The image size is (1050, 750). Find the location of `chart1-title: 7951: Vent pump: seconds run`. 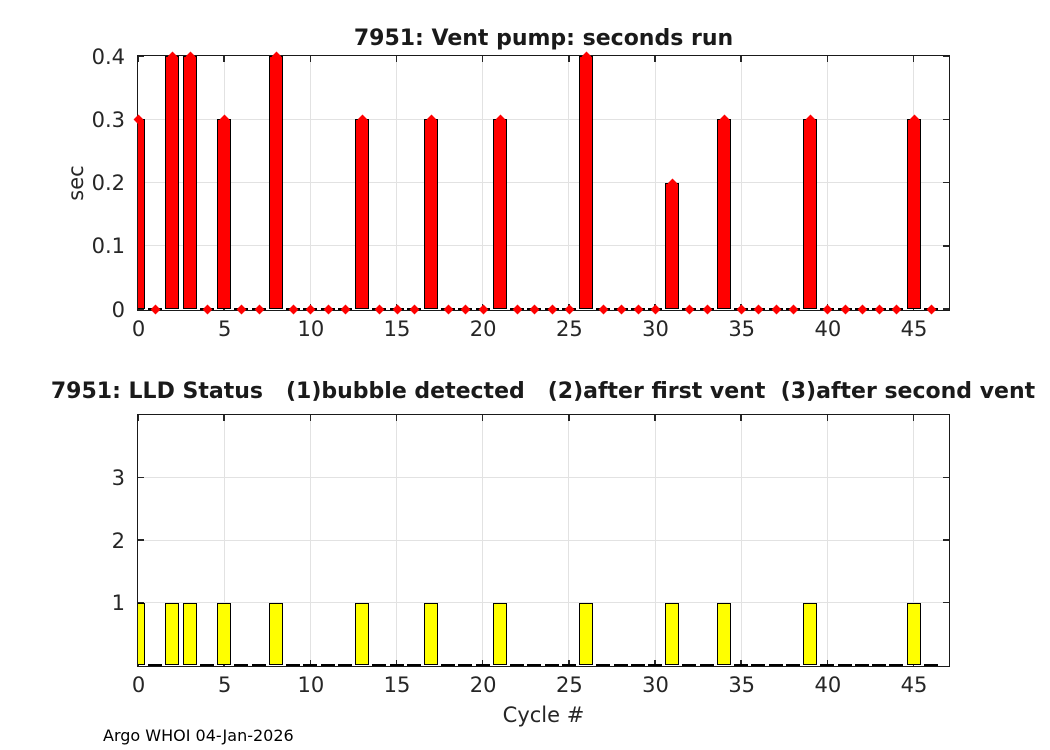

chart1-title: 7951: Vent pump: seconds run is located at coordinates (543, 38).